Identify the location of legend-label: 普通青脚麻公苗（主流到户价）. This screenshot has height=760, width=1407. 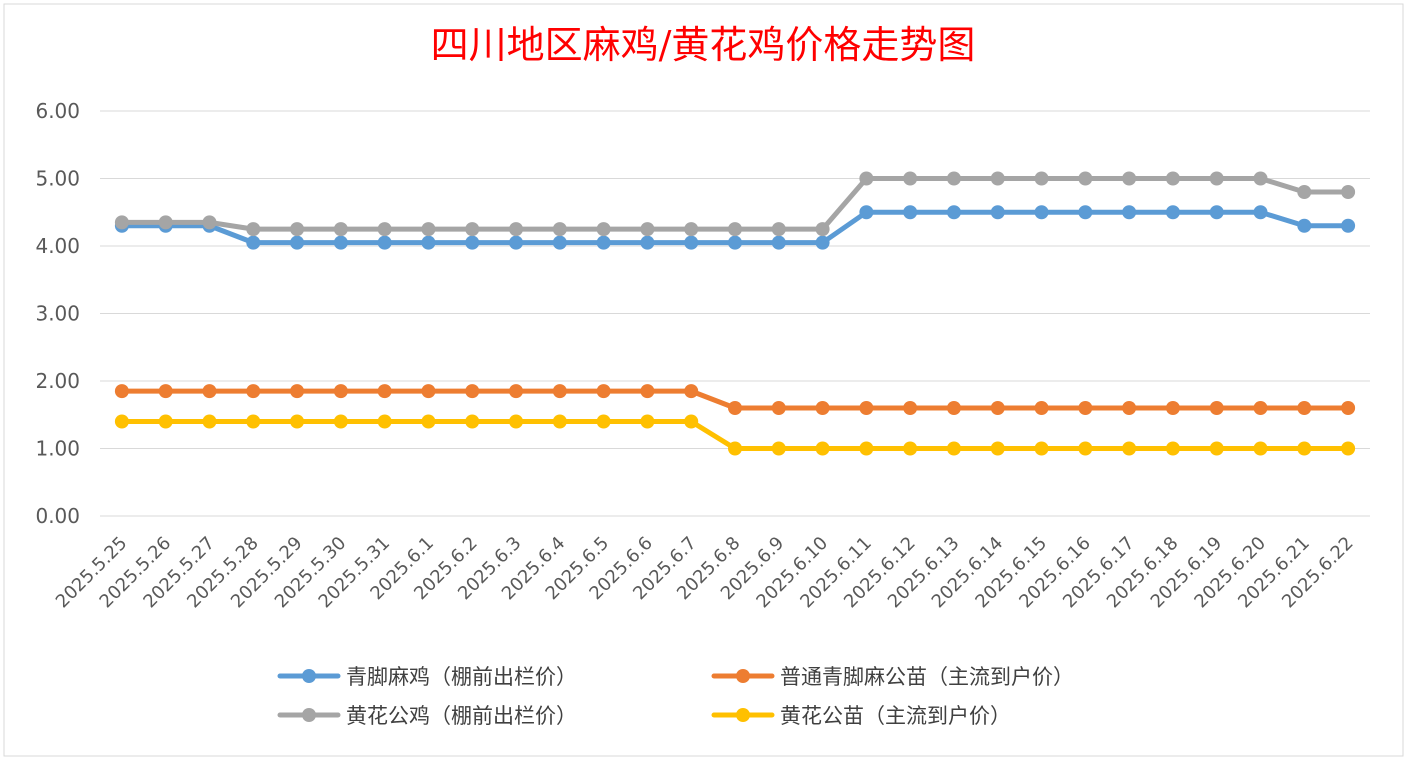
(927, 677).